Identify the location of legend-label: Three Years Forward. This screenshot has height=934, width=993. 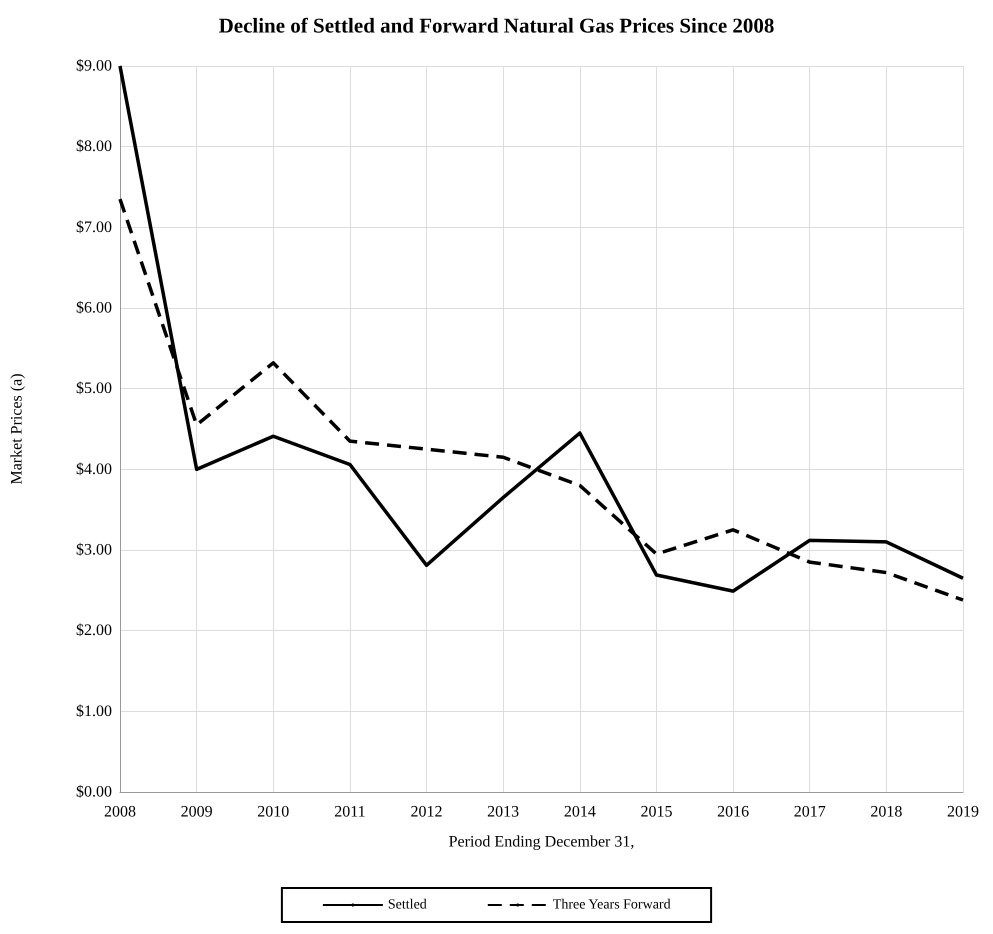
(611, 905).